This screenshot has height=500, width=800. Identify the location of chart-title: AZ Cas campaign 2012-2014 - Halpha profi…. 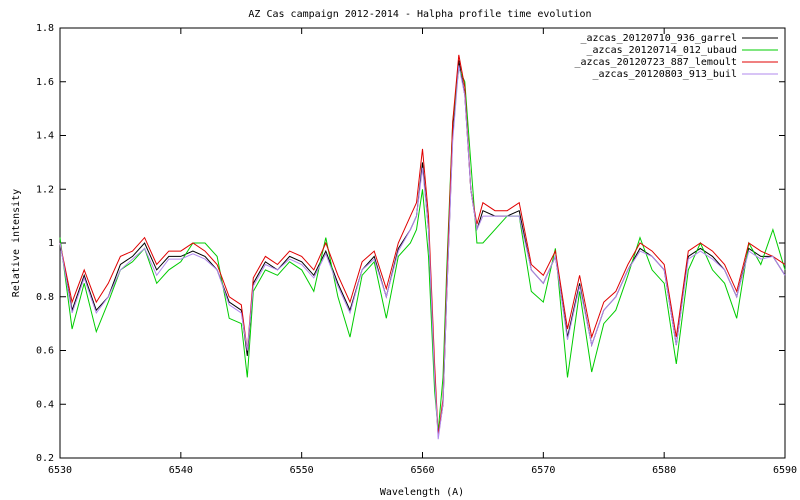
(419, 14).